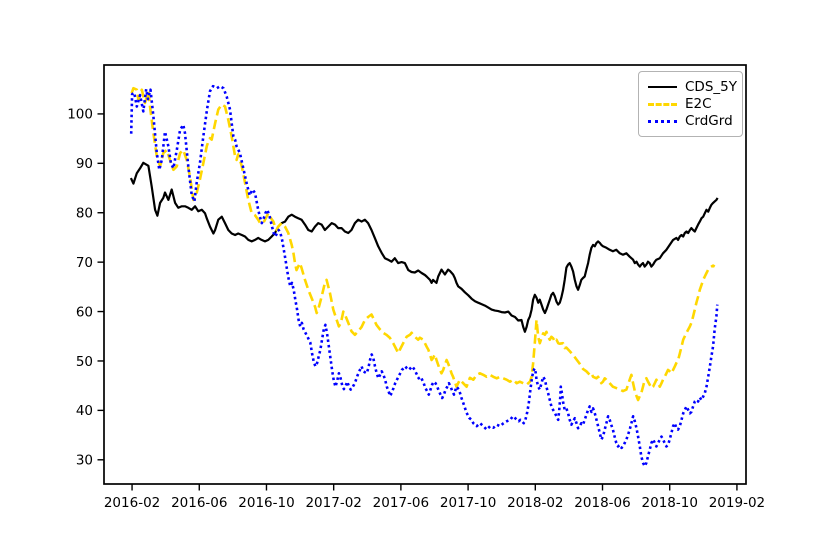 Image resolution: width=830 pixels, height=554 pixels. Describe the element at coordinates (737, 503) in the screenshot. I see `x-axis-tick-label: 2019-02` at that location.